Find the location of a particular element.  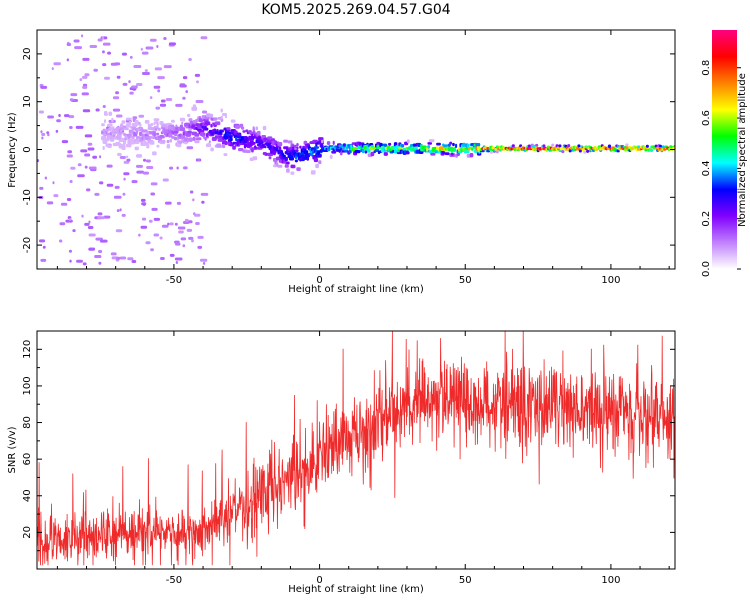

spectrogram-y-tick-label: -20 is located at coordinates (27, 245).